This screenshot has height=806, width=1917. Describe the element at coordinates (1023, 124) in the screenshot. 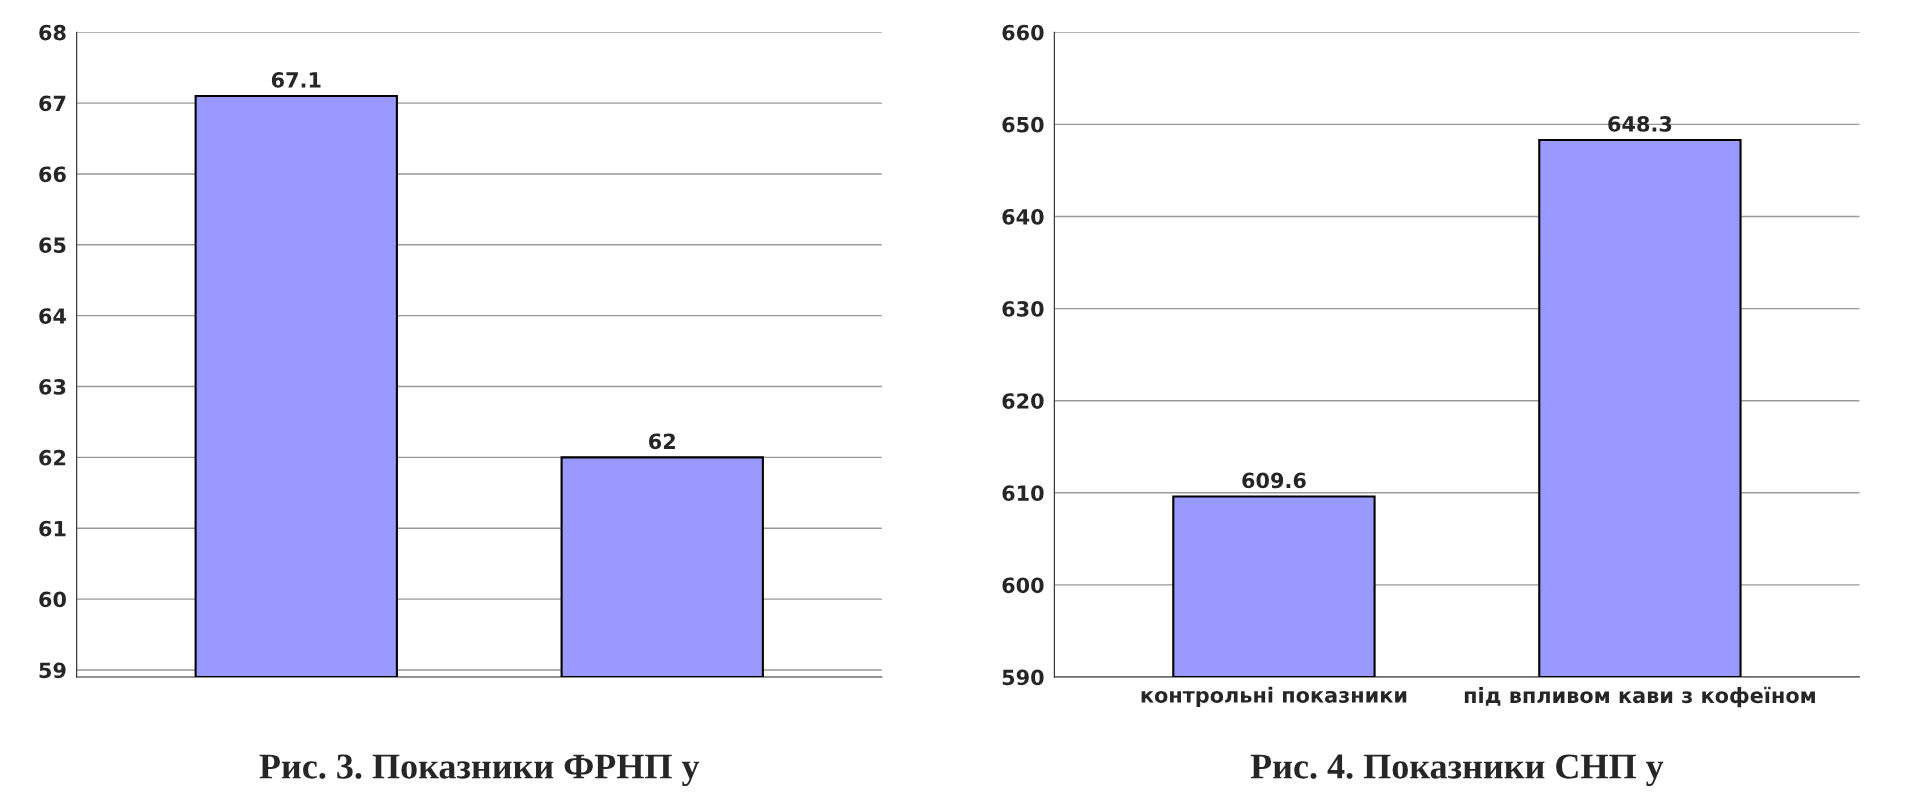

I see `y-tick-label: 650` at that location.